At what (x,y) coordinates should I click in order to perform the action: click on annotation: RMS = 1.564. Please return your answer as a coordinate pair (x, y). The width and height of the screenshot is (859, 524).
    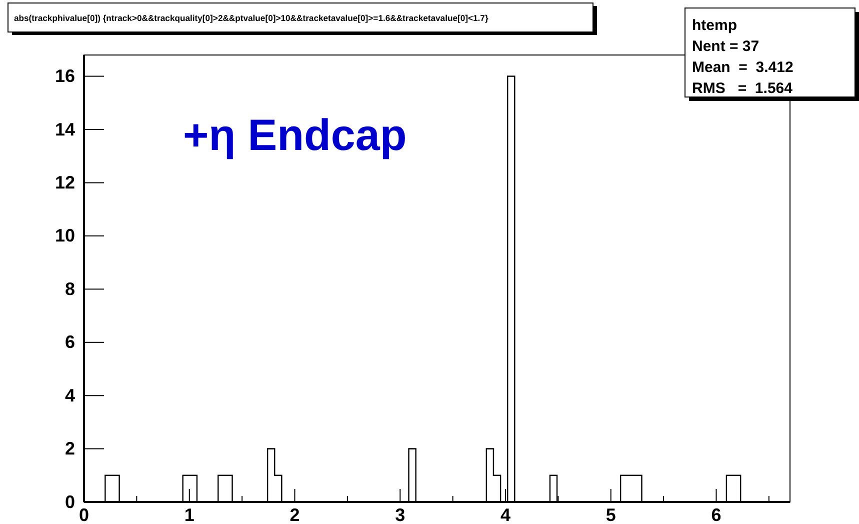
    Looking at the image, I should click on (743, 88).